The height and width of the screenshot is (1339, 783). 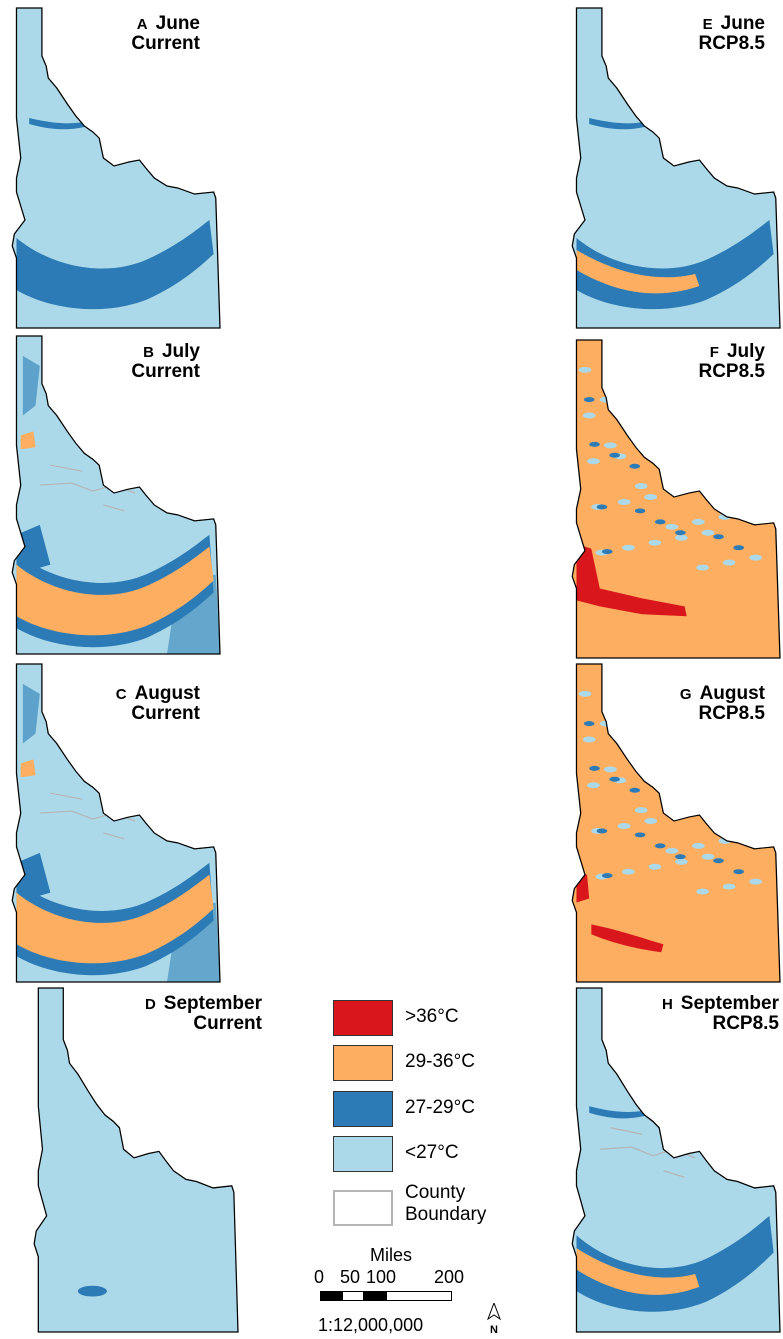 I want to click on panel-label-g: G August RCP8.5, so click(x=722, y=704).